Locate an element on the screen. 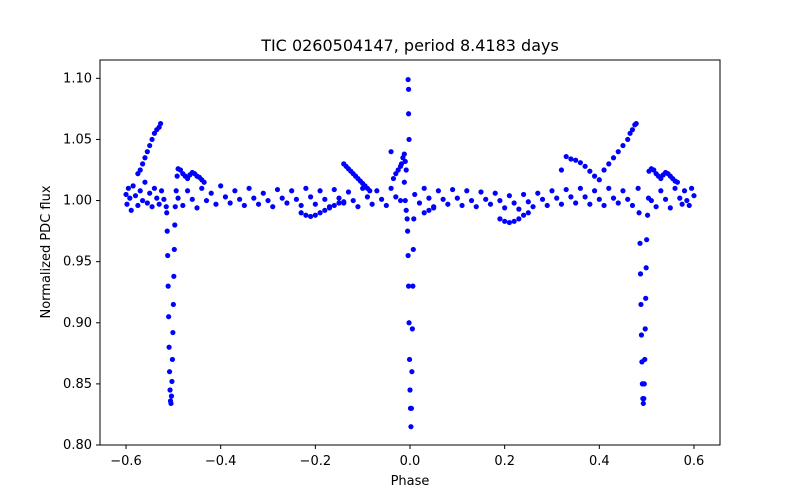 The image size is (800, 500). x-tick-label: −0.6 is located at coordinates (126, 461).